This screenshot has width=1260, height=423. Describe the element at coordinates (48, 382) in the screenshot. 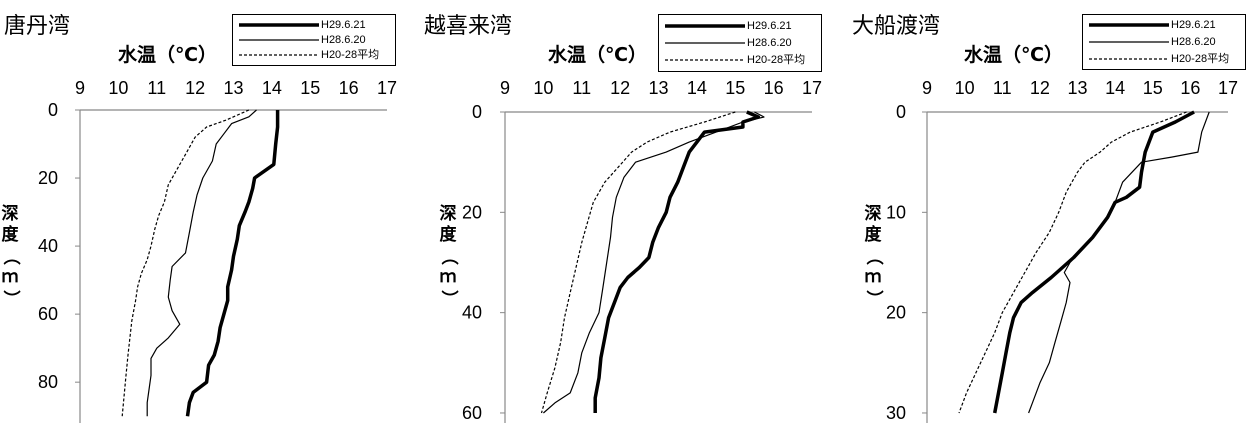

I see `y-tick-label: 80` at that location.